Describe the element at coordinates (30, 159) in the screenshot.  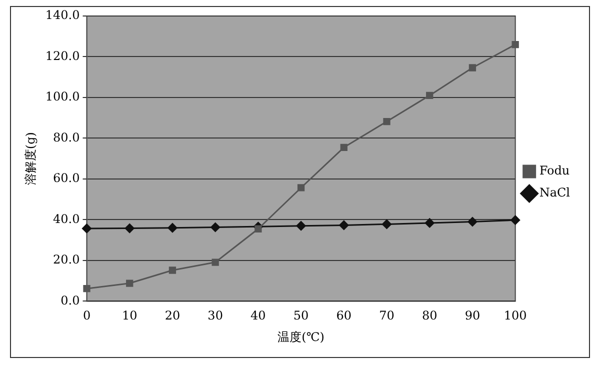
I see `y-axis-title: 溶解度(g)` at that location.